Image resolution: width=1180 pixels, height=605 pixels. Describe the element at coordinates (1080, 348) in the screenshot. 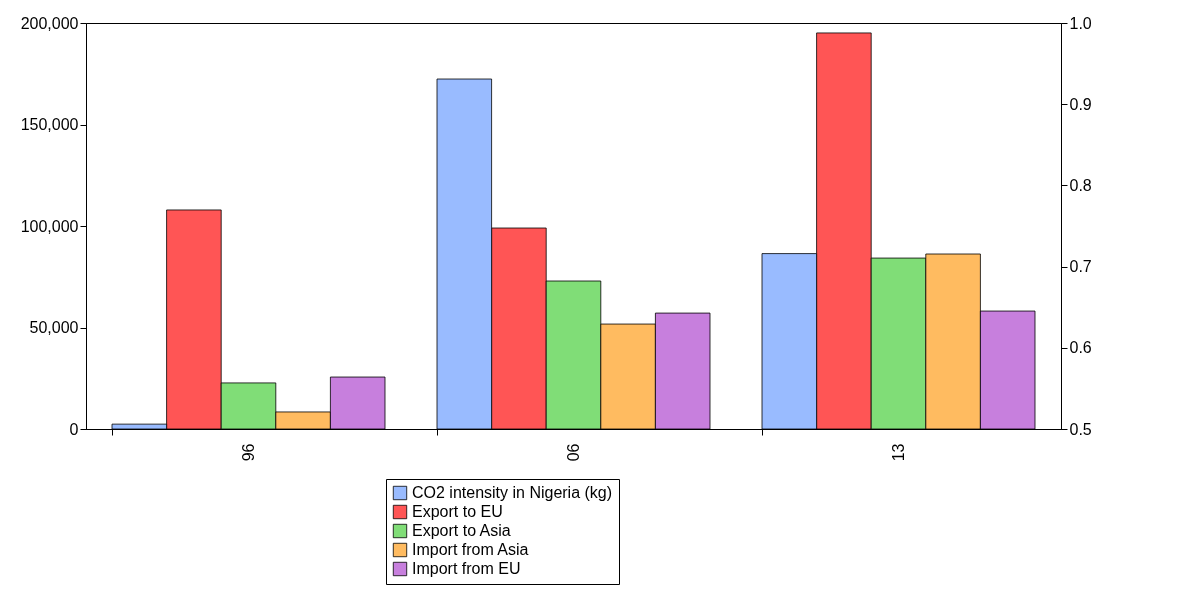

I see `y2-tick-label: 0.6` at that location.